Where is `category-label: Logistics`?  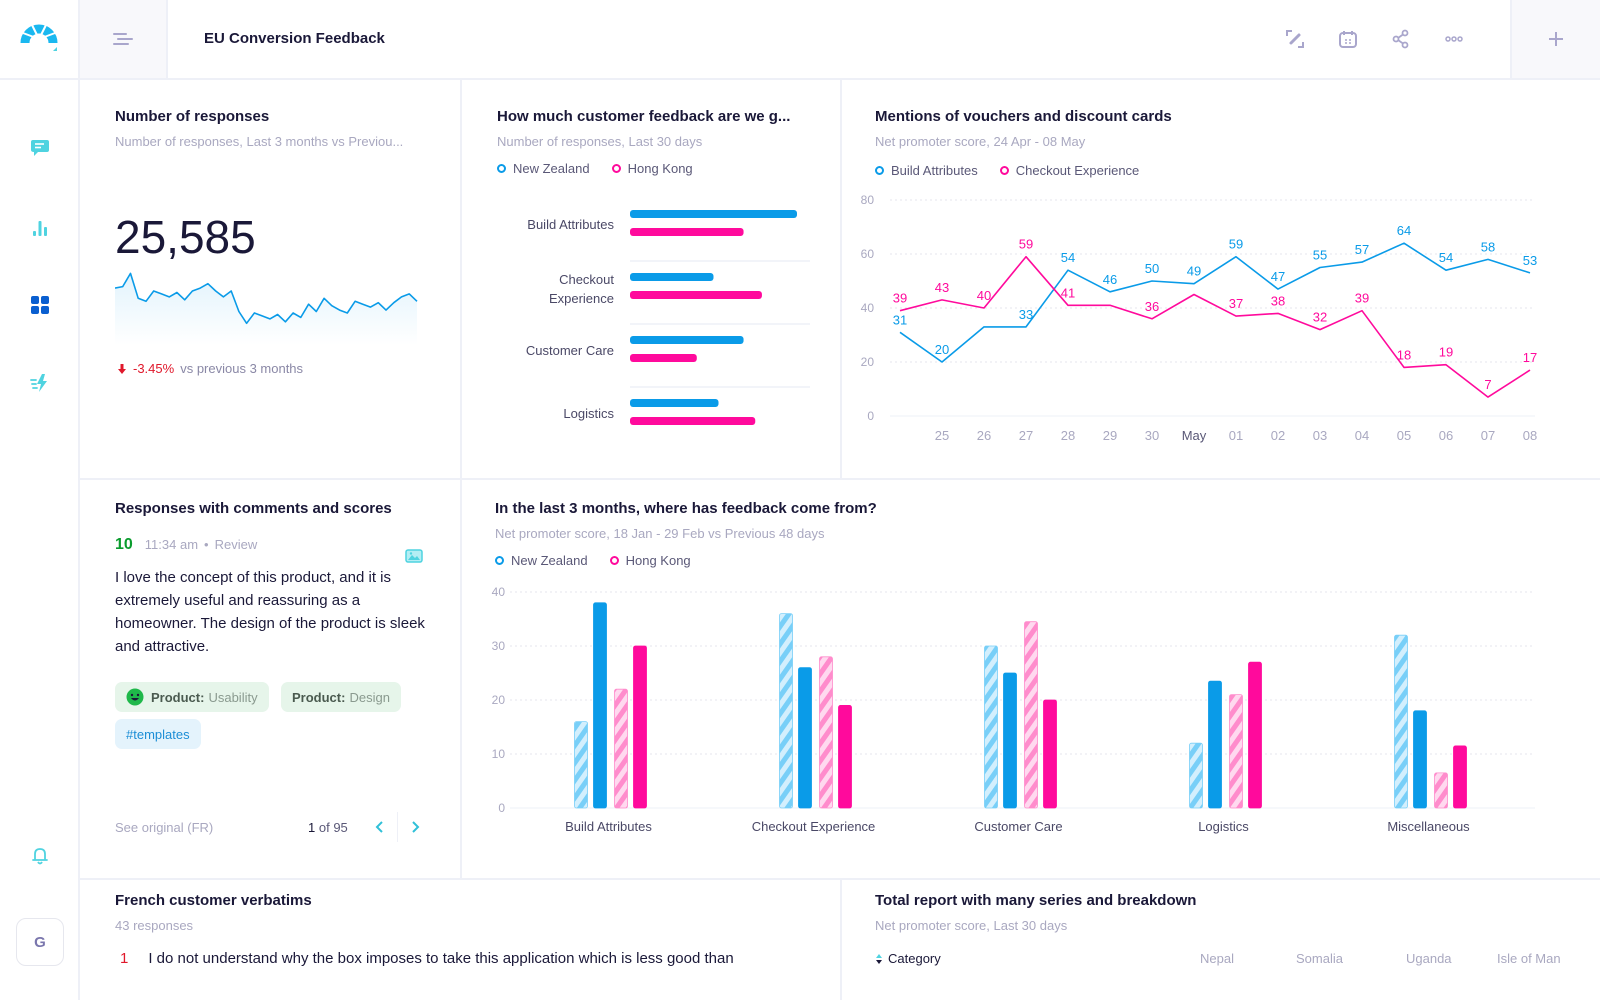 category-label: Logistics is located at coordinates (588, 413).